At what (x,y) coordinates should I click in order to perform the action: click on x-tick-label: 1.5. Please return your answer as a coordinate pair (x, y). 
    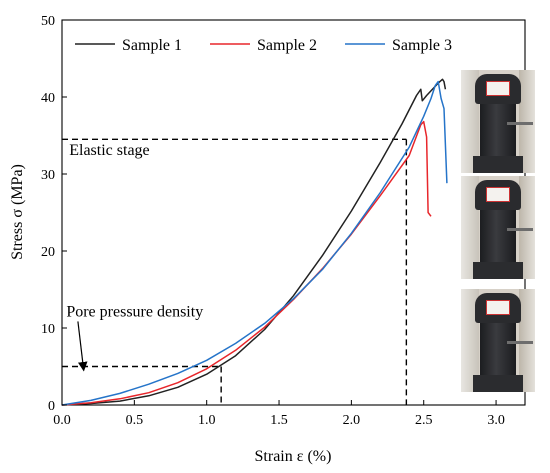
    Looking at the image, I should click on (279, 420).